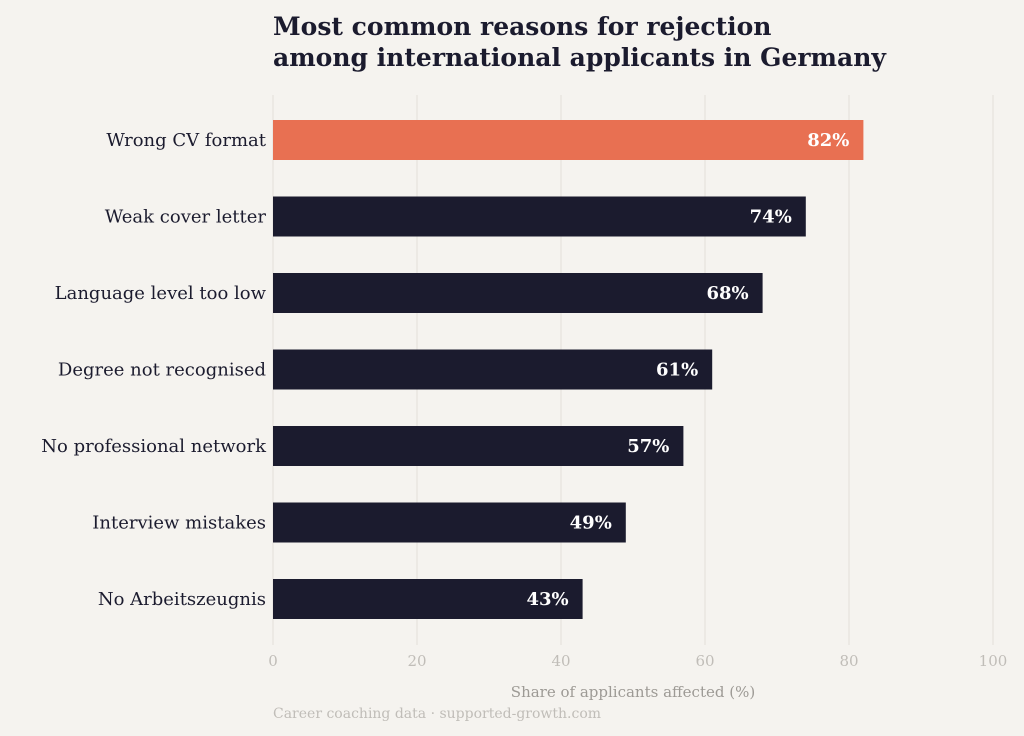  What do you see at coordinates (771, 217) in the screenshot?
I see `data-label: 74%` at bounding box center [771, 217].